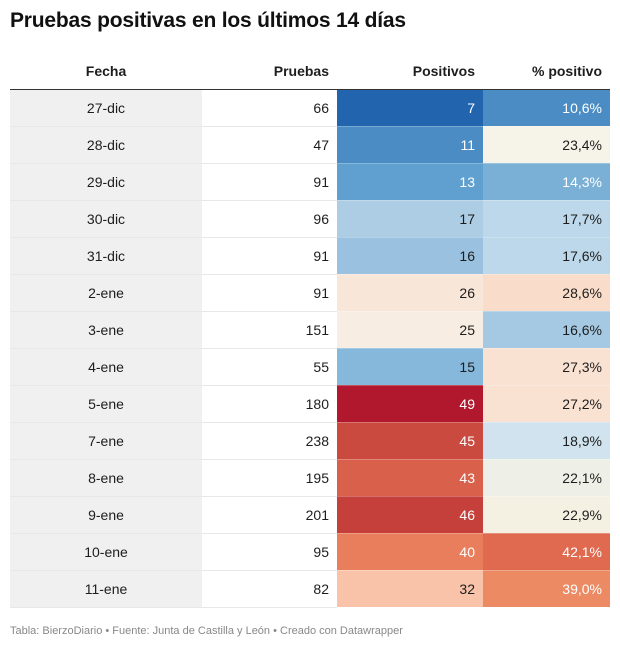 The image size is (620, 649). I want to click on cell-pct-positivo: 18,9%, so click(546, 441).